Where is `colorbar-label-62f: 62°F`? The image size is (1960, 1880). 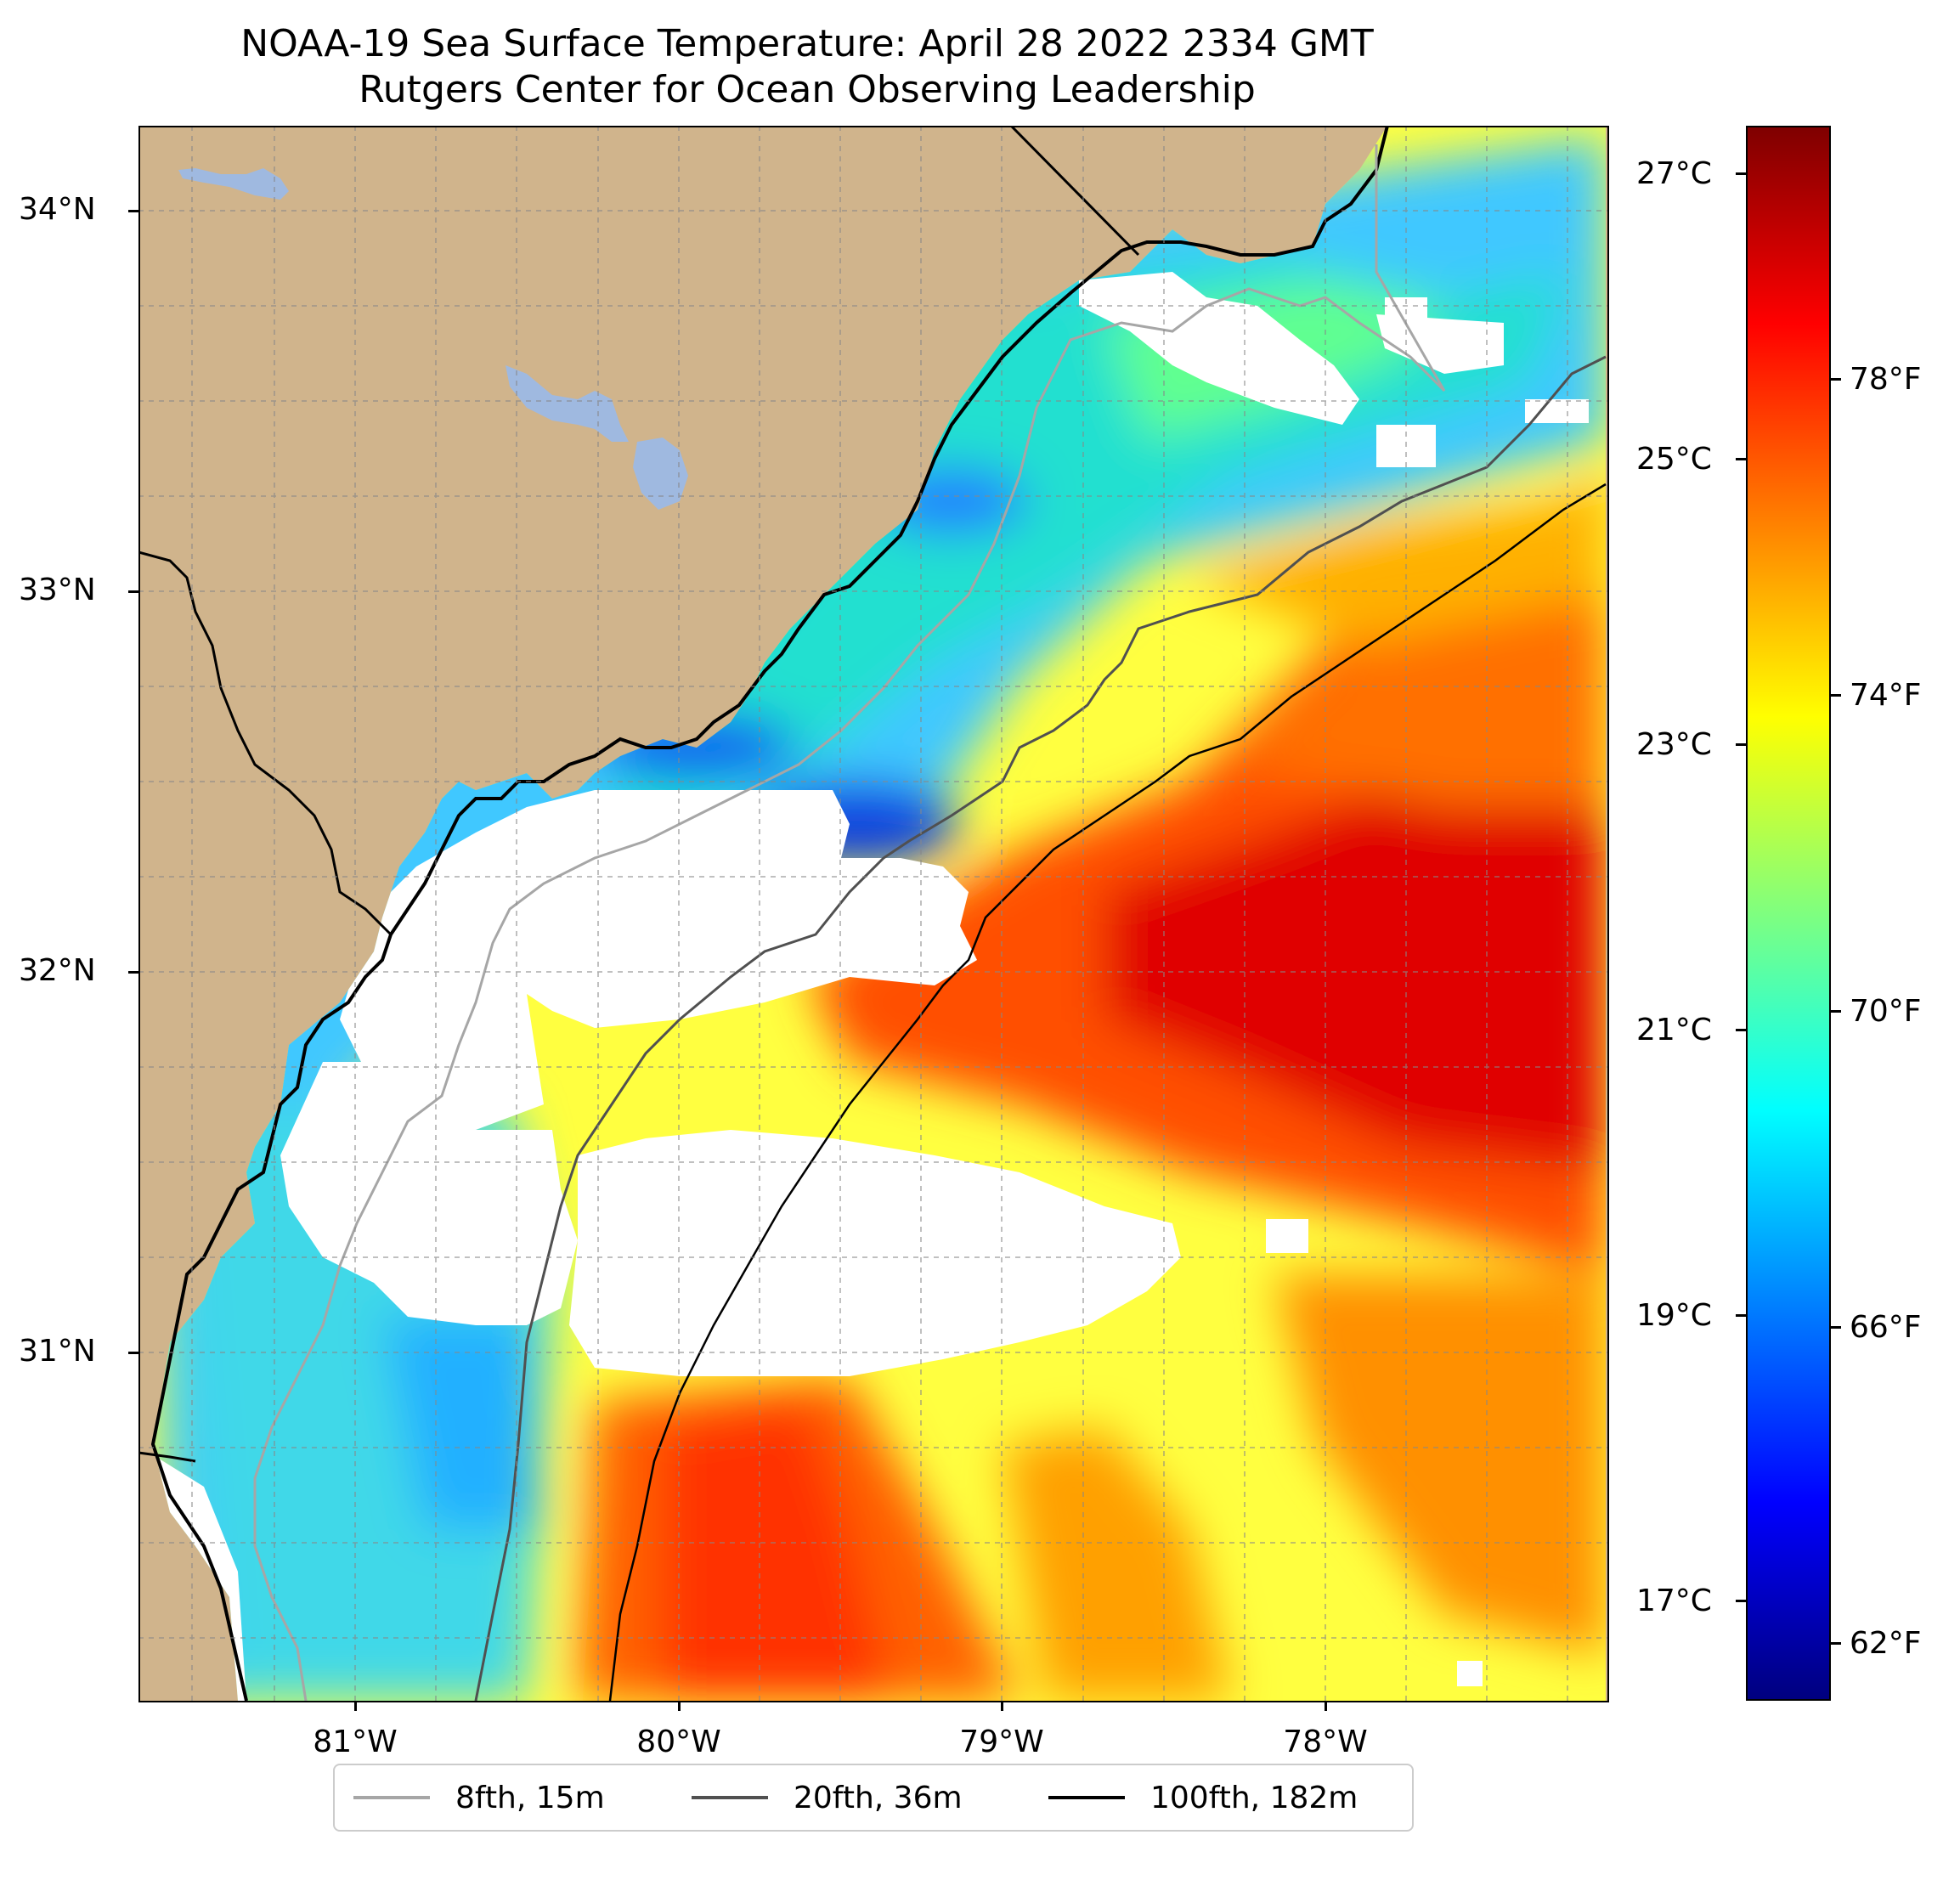
colorbar-label-62f: 62°F is located at coordinates (1886, 1643).